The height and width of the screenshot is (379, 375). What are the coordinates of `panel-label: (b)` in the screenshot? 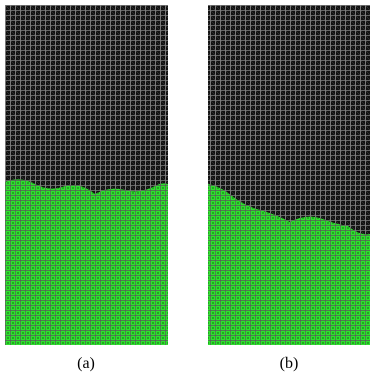 It's located at (289, 363).